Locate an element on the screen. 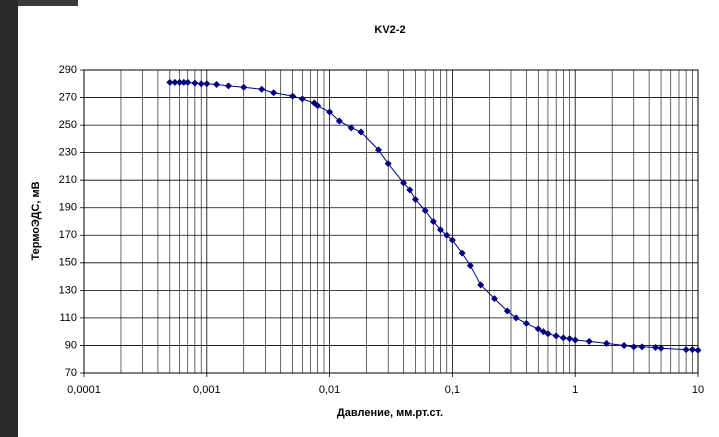  x-tick-label: 10 is located at coordinates (698, 390).